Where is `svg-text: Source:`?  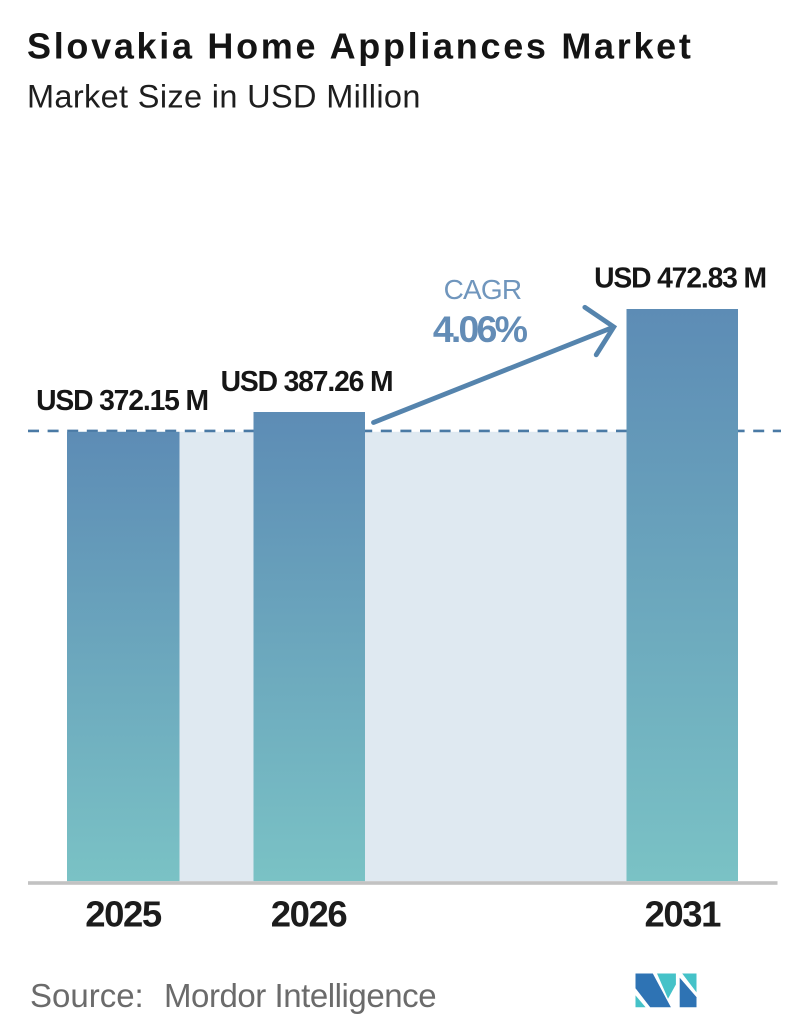
svg-text: Source: is located at coordinates (87, 995).